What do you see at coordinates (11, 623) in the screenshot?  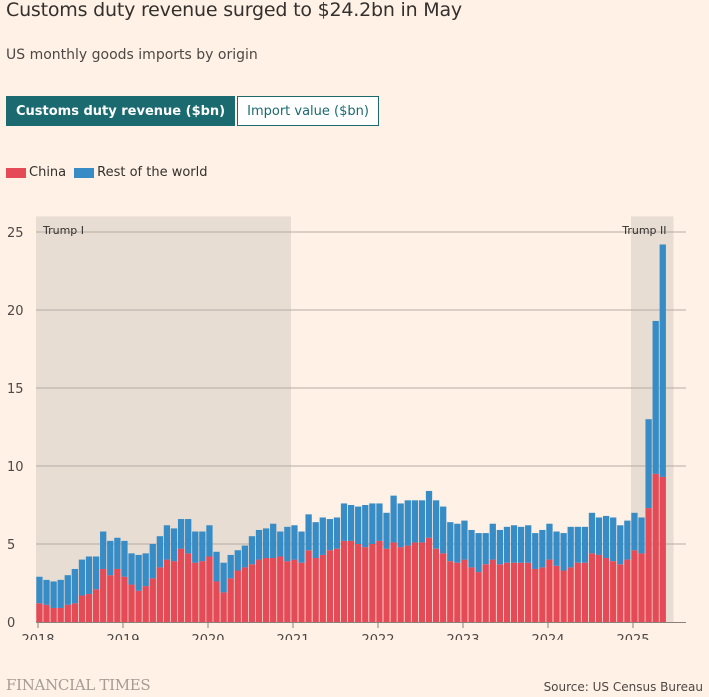 I see `y-tick-label: 0` at bounding box center [11, 623].